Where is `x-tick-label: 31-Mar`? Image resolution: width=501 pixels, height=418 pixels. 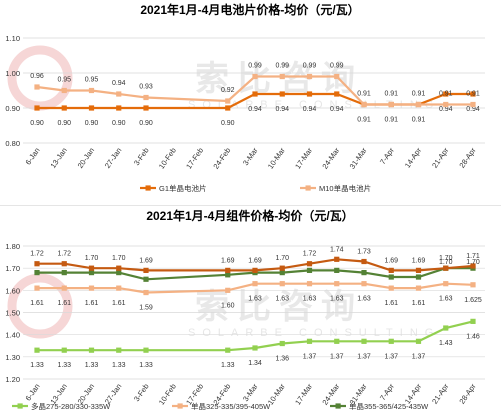
x-tick-label: 31-Mar is located at coordinates (358, 158).